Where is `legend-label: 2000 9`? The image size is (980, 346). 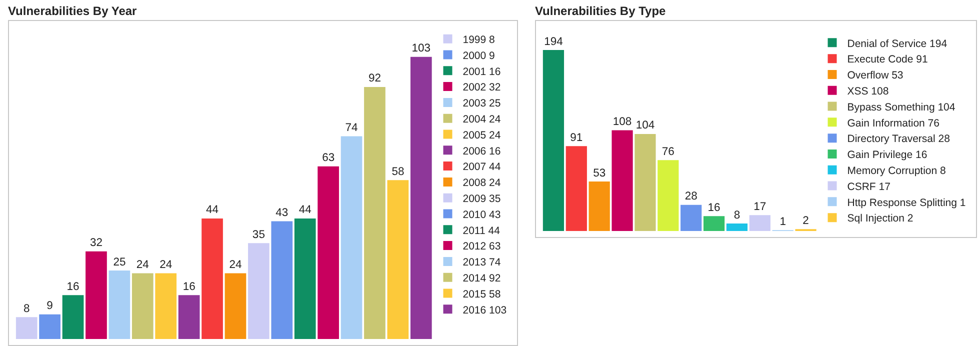 legend-label: 2000 9 is located at coordinates (479, 56).